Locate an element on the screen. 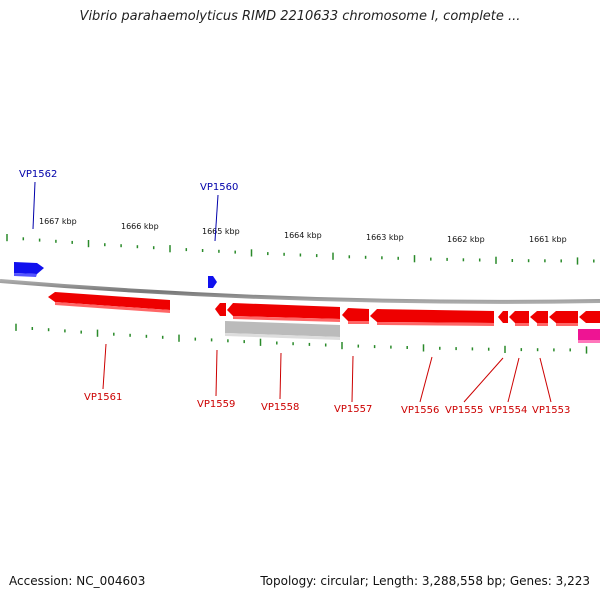 The height and width of the screenshot is (600, 600). scale-ticks-bottom is located at coordinates (301, 338).